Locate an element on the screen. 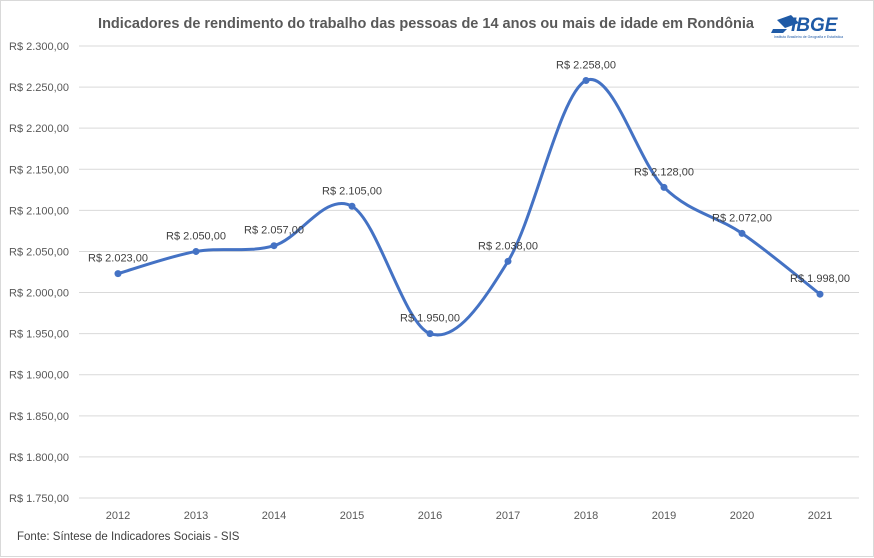  data-label: R$ 1.998,00 is located at coordinates (820, 279).